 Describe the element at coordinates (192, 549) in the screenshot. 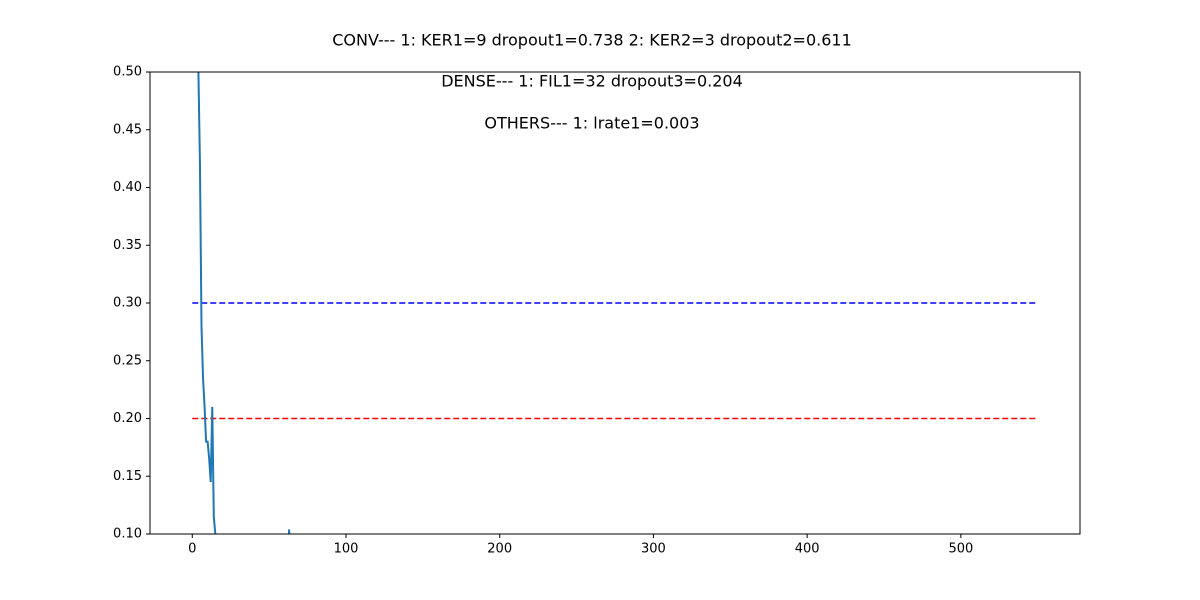

I see `x-tick-label: 0` at that location.